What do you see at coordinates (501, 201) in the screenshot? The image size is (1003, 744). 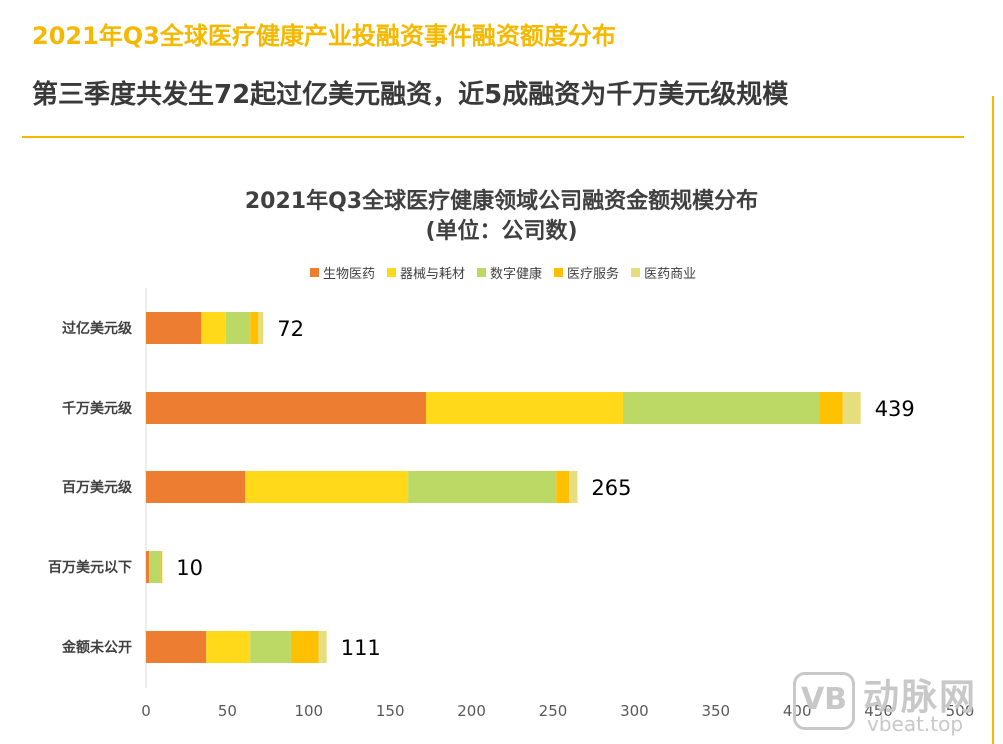 I see `chart-title: 2021年Q3全球医疗健康领域公司融资金额规模分布` at bounding box center [501, 201].